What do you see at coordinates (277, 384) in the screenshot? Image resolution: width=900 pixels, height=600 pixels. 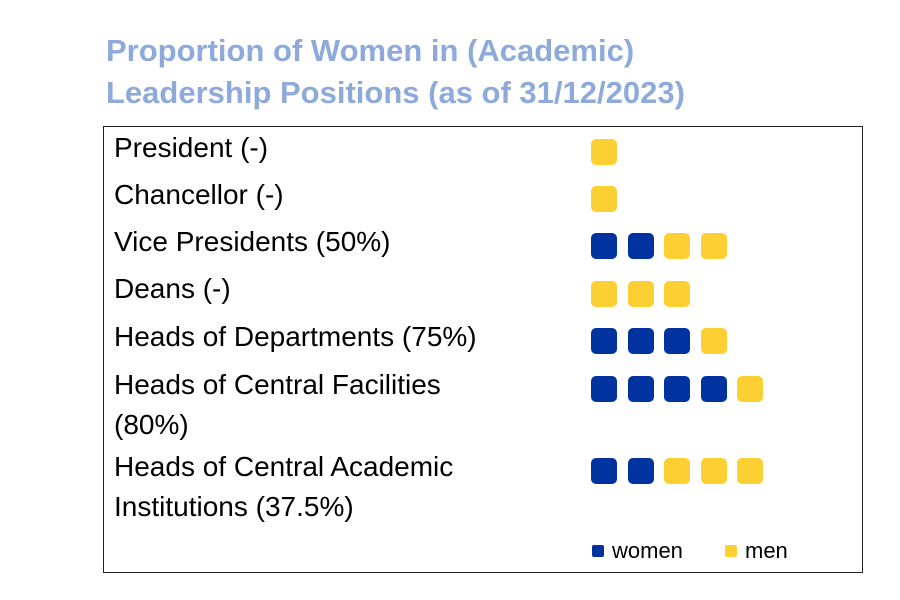 I see `row-label-line: Heads of Central Facilities` at bounding box center [277, 384].